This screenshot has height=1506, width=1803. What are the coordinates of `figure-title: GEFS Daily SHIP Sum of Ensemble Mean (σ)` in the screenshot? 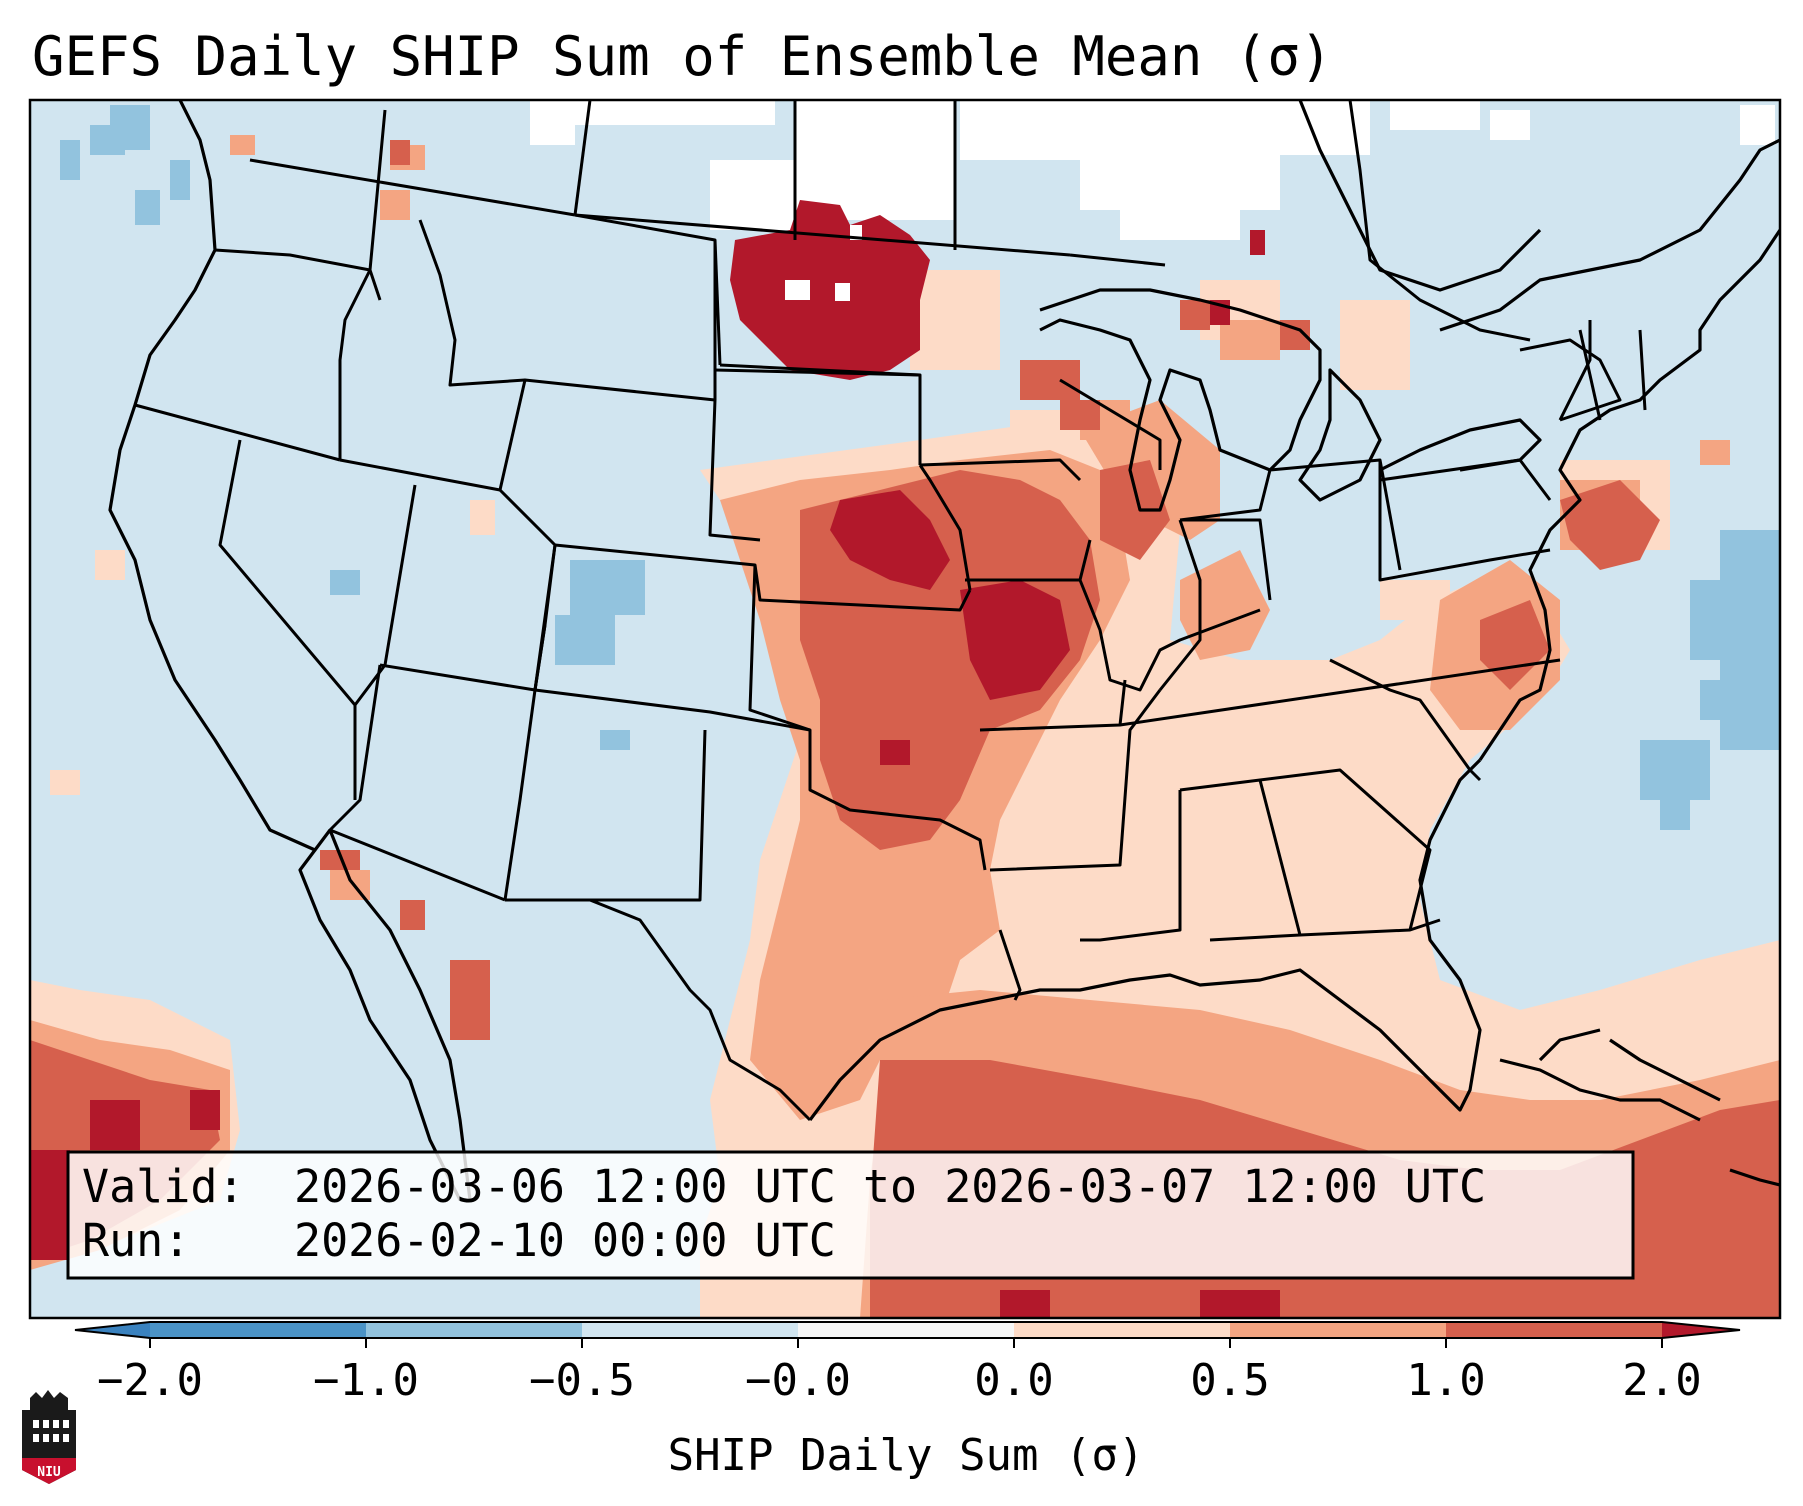 It's located at (682, 56).